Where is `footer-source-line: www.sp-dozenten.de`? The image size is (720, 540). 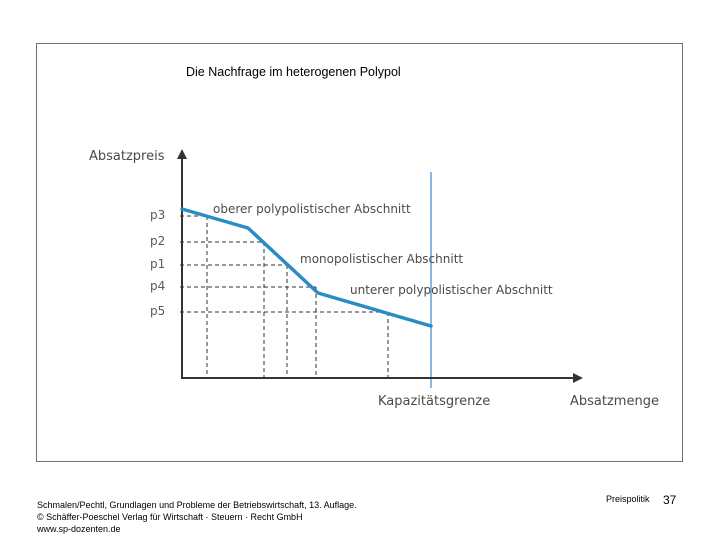
footer-source-line: www.sp-dozenten.de is located at coordinates (79, 529).